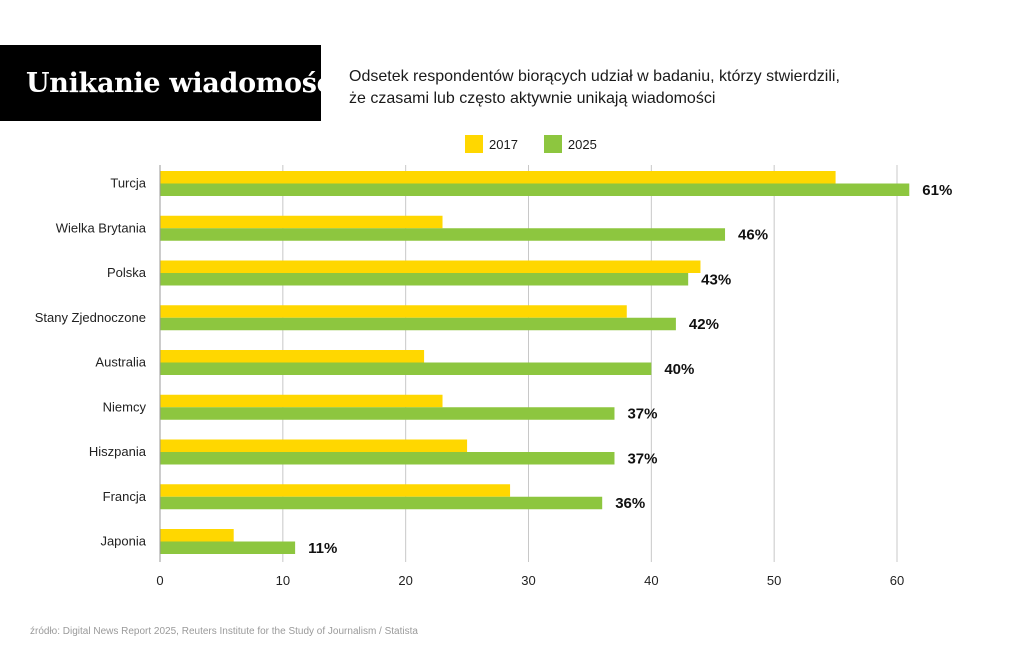  What do you see at coordinates (322, 548) in the screenshot?
I see `data-label: 11%` at bounding box center [322, 548].